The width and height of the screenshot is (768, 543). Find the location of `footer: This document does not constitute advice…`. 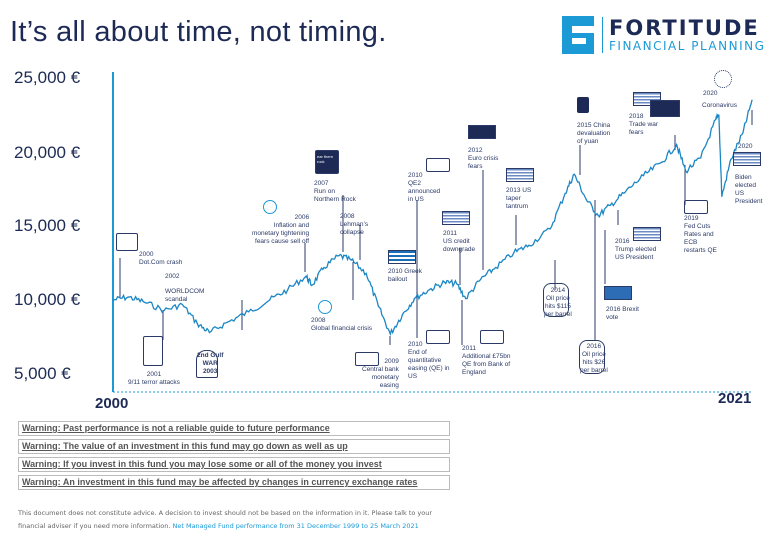

footer: This document does not constitute advice… is located at coordinates (238, 520).